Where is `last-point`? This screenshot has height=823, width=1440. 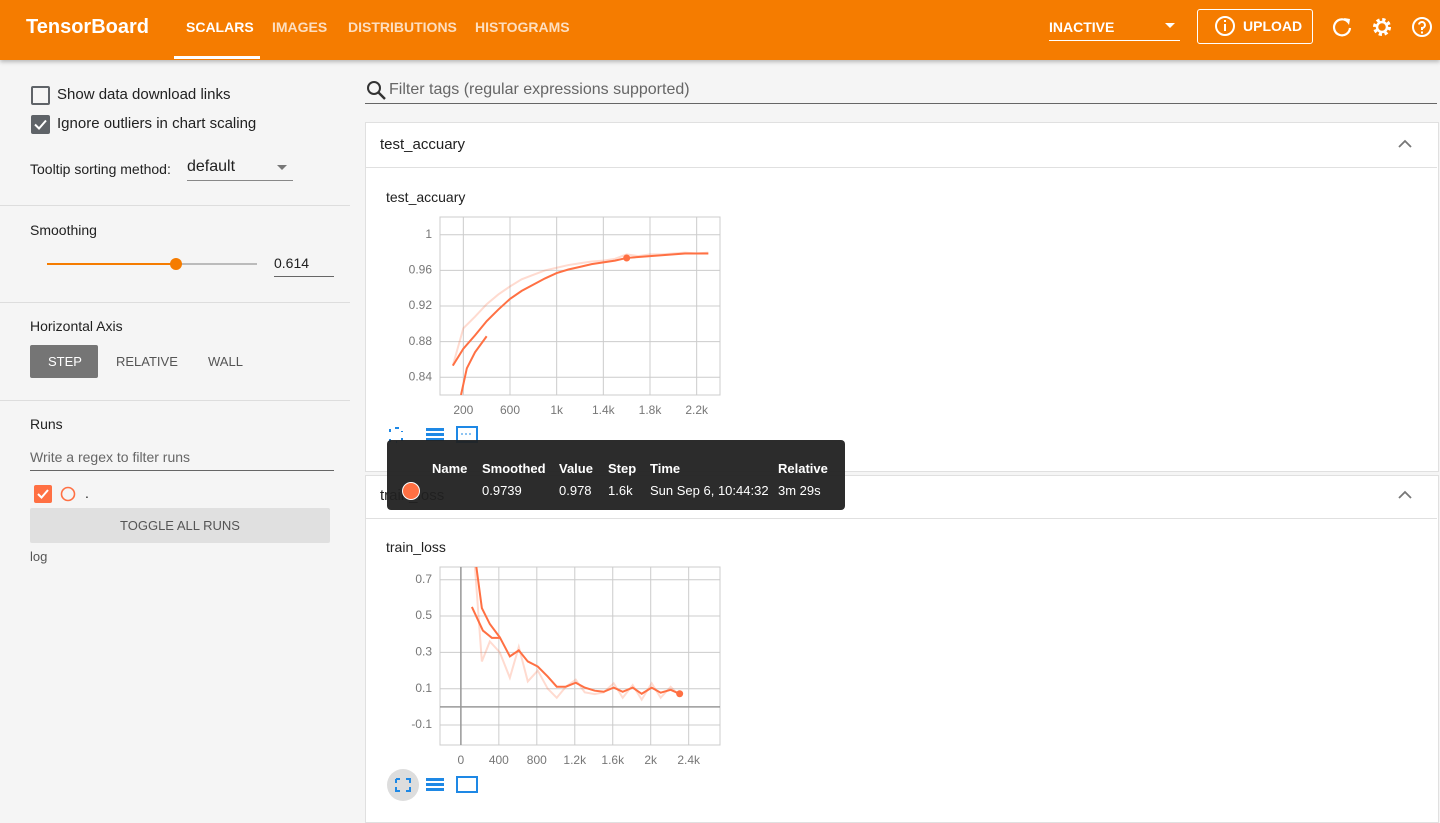
last-point is located at coordinates (680, 694).